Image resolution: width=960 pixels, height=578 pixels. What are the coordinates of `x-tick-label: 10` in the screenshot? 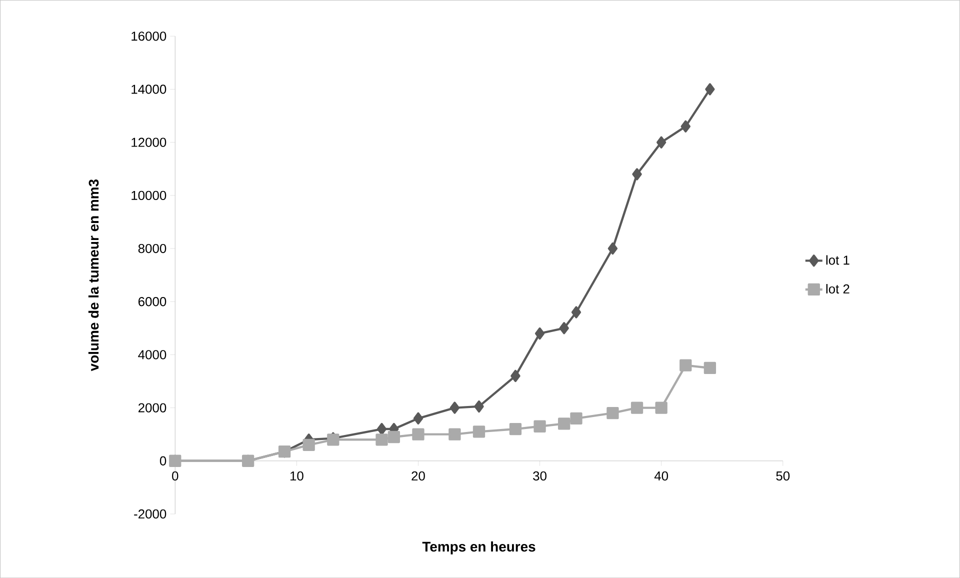 It's located at (297, 475).